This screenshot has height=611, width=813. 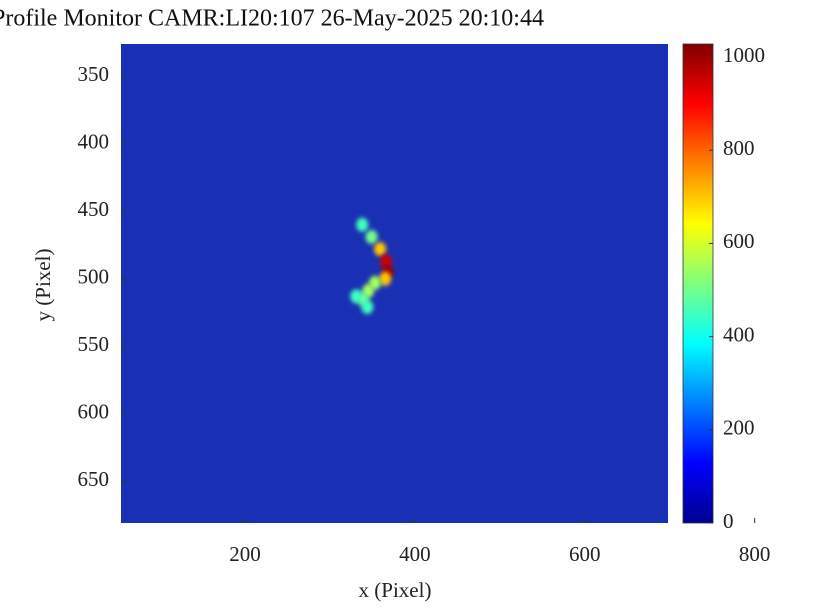 I want to click on y-tick-label: 450, so click(x=94, y=209).